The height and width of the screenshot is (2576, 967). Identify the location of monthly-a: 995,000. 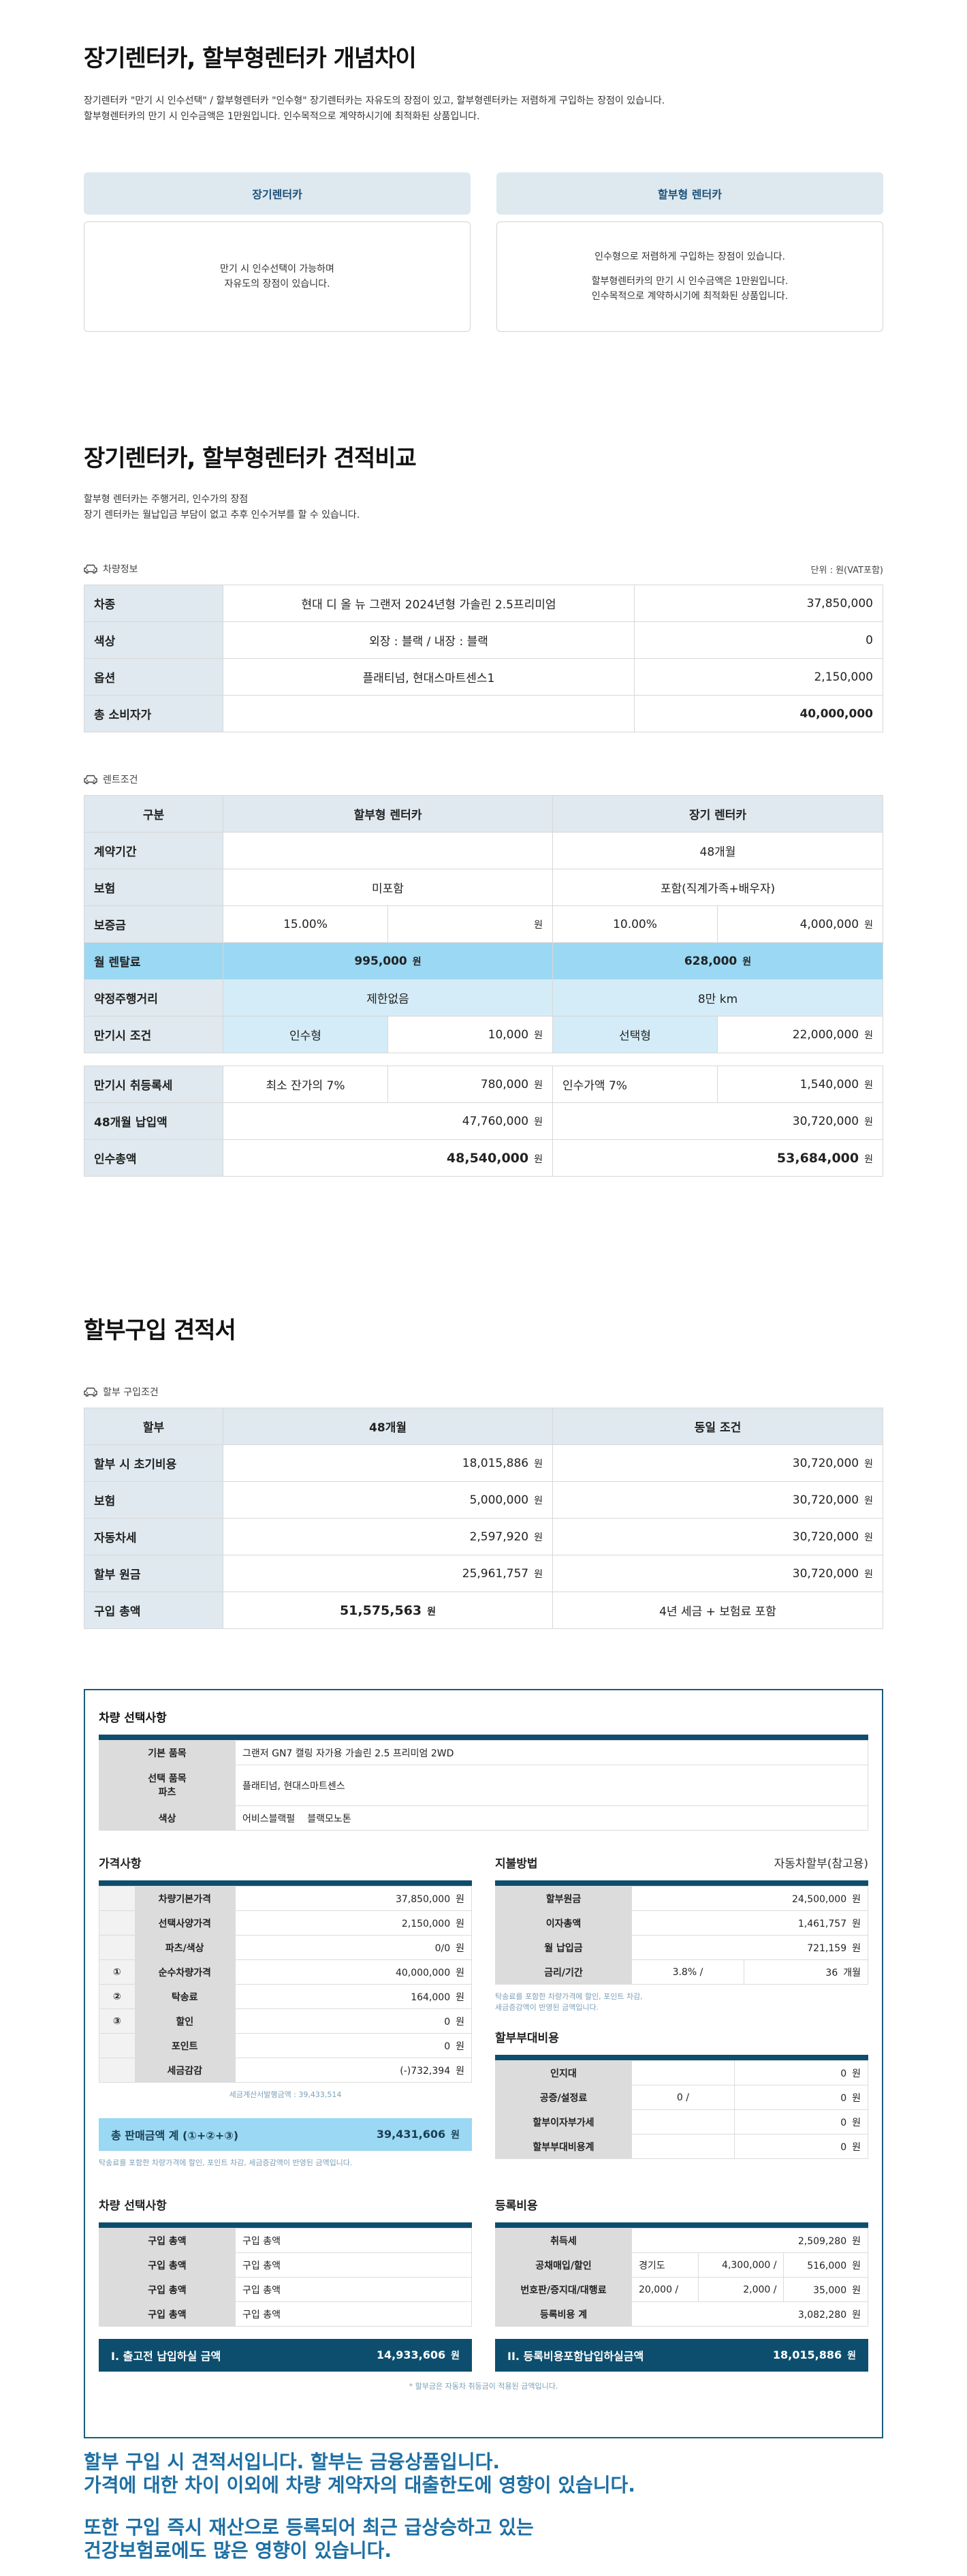
(380, 961).